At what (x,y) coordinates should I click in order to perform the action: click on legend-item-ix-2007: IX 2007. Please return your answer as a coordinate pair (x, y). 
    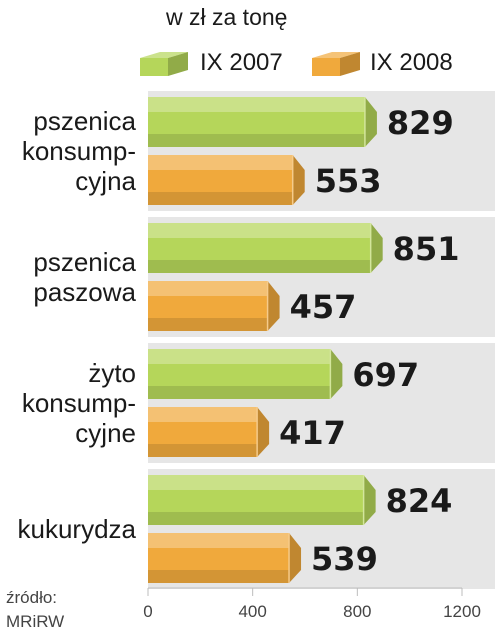
    Looking at the image, I should click on (211, 62).